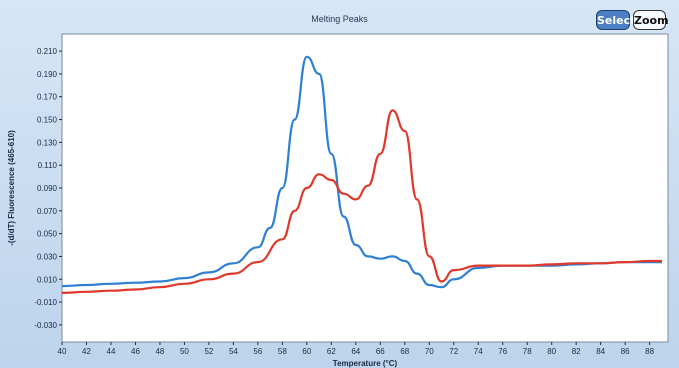 This screenshot has height=368, width=679. Describe the element at coordinates (331, 351) in the screenshot. I see `x-tick-label: 62` at that location.